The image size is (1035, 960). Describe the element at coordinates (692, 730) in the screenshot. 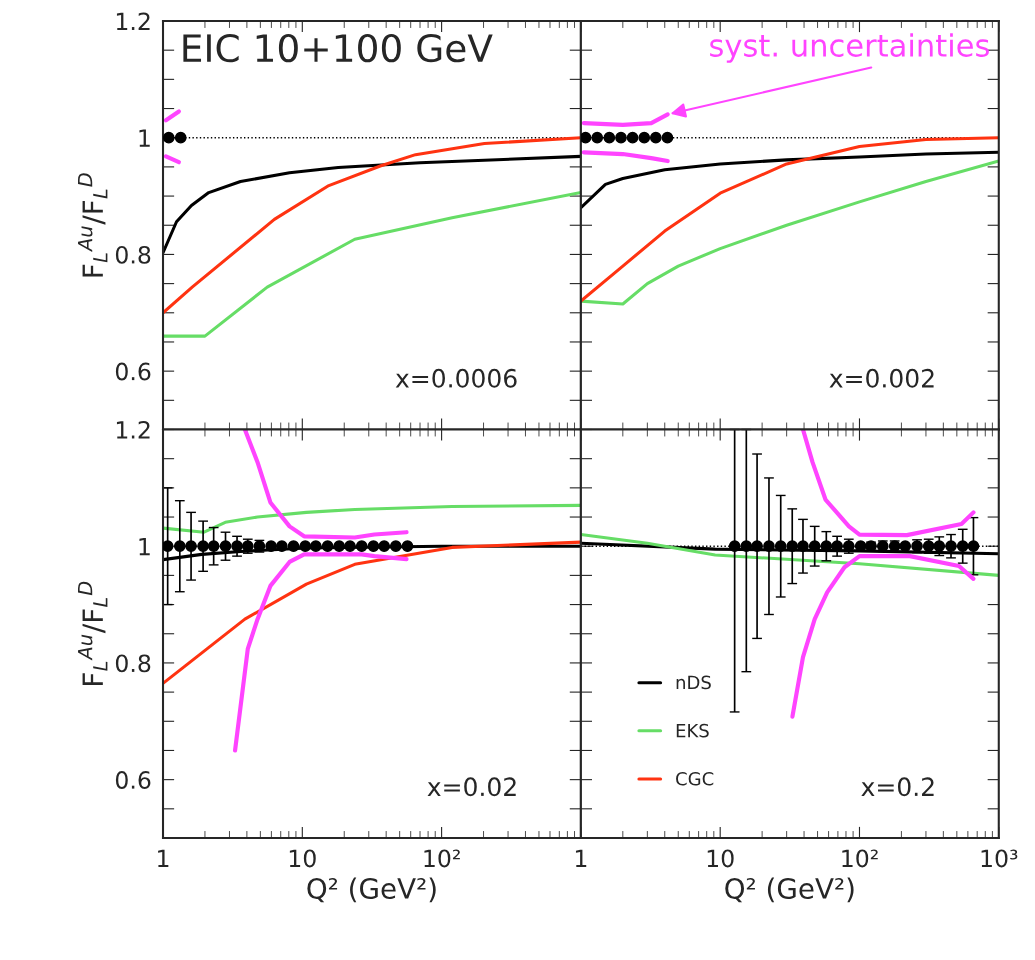

I see `legend-label: EKS` at that location.